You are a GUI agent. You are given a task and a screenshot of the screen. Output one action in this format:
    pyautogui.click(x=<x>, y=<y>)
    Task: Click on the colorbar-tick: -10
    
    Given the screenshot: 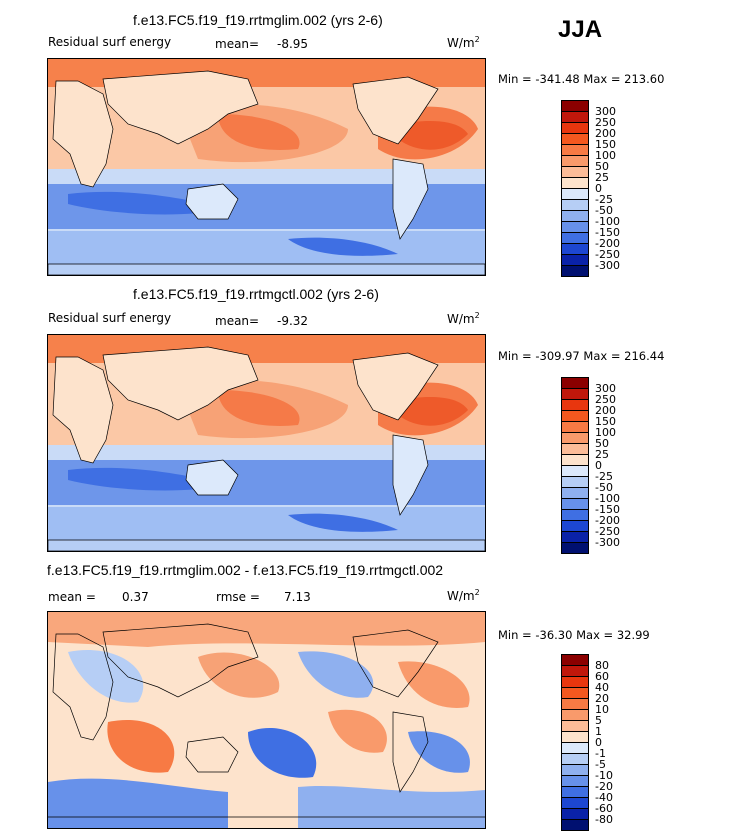 What is the action you would take?
    pyautogui.click(x=604, y=775)
    